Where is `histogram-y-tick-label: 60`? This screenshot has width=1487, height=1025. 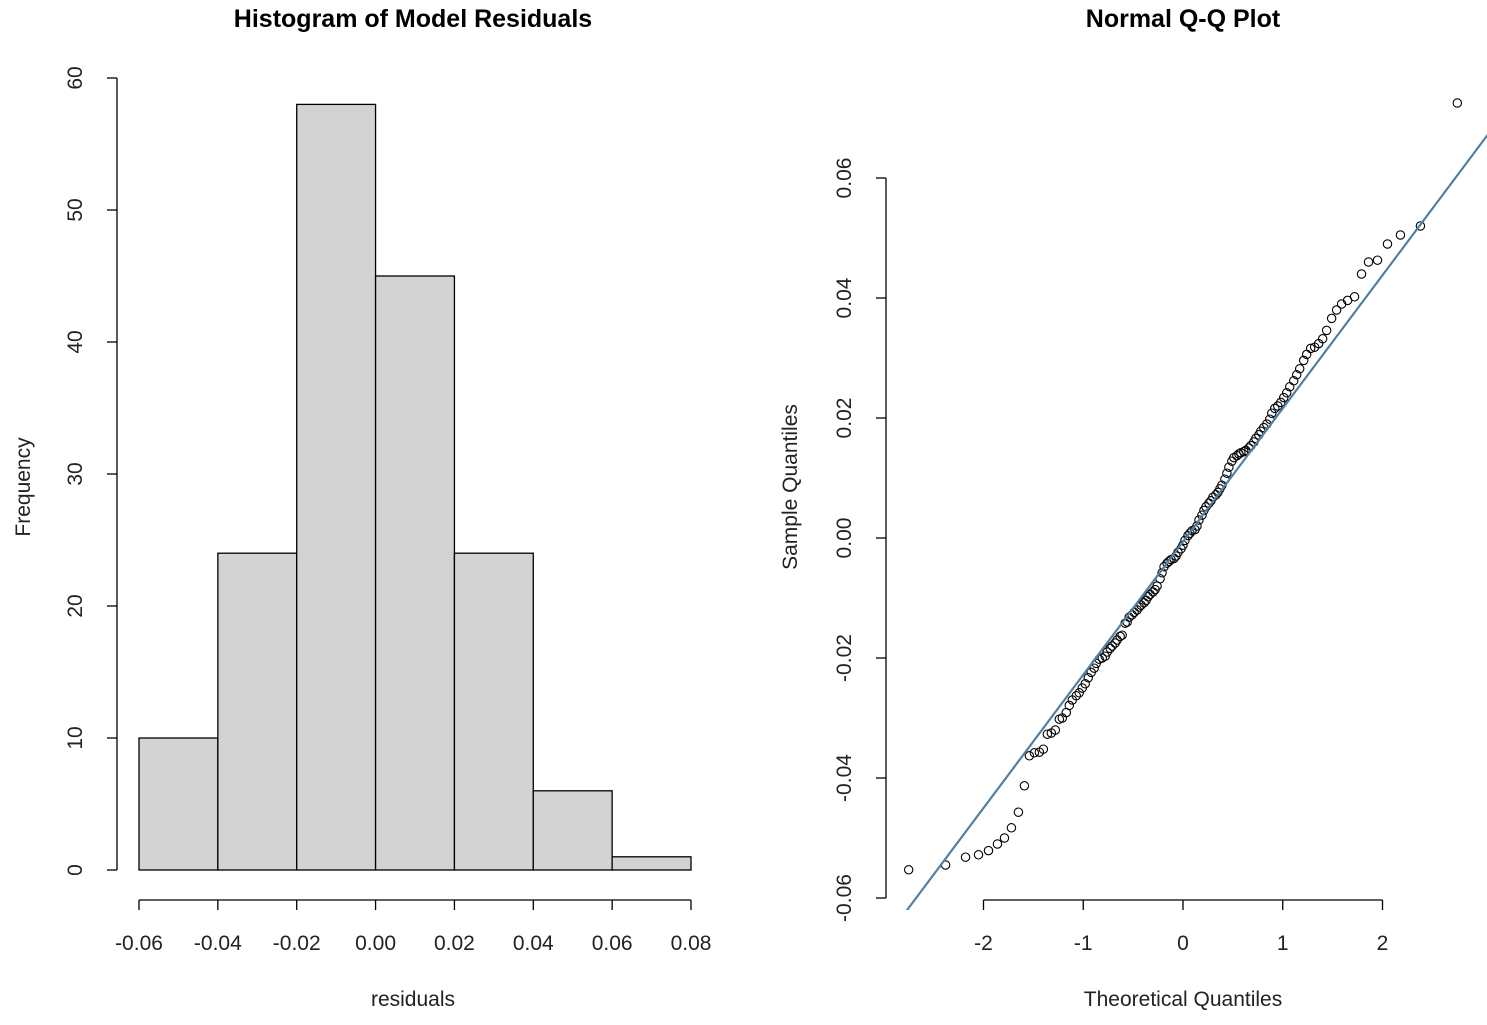
histogram-y-tick-label: 60 is located at coordinates (75, 77).